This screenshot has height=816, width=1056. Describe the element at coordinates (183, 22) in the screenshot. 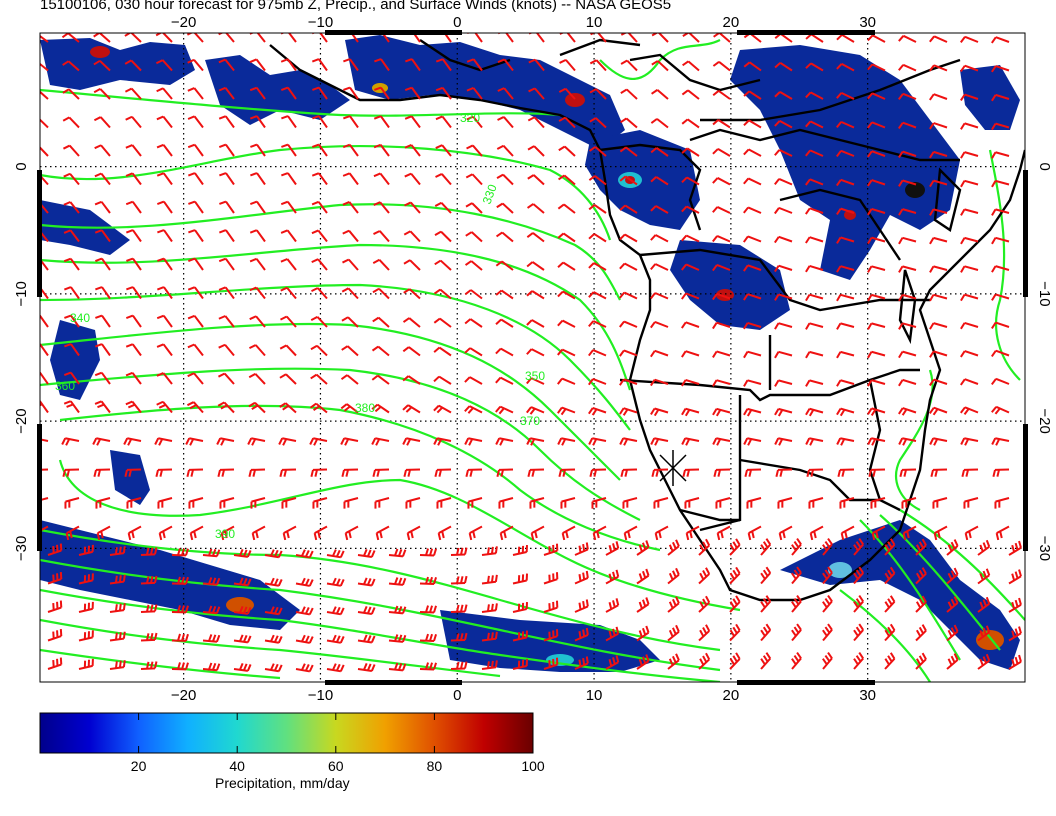

I see `lon-tick-label-top: −20` at that location.